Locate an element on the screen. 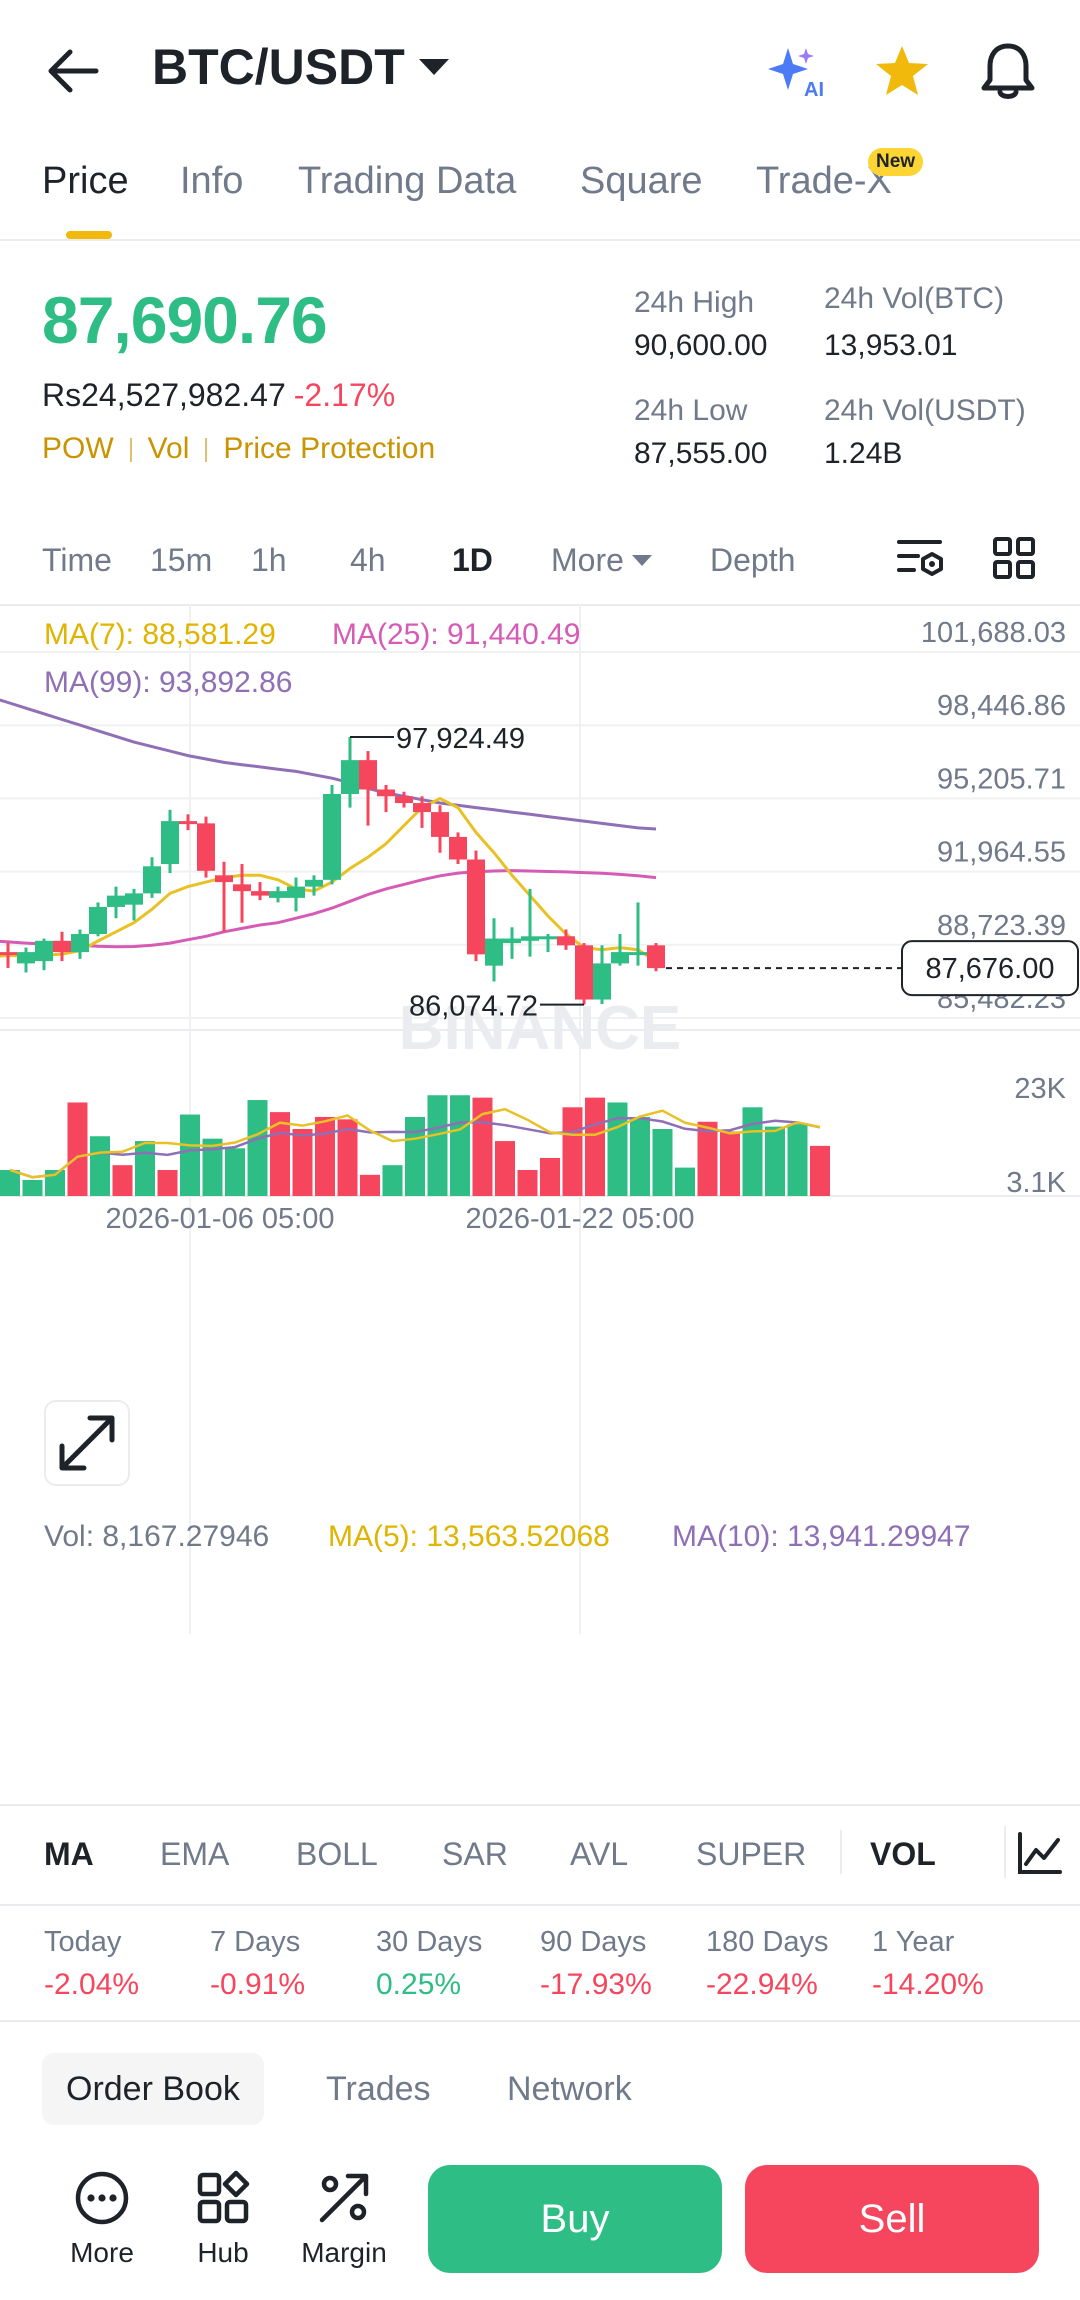 The width and height of the screenshot is (1080, 2300). tf-15m: 15m is located at coordinates (181, 560).